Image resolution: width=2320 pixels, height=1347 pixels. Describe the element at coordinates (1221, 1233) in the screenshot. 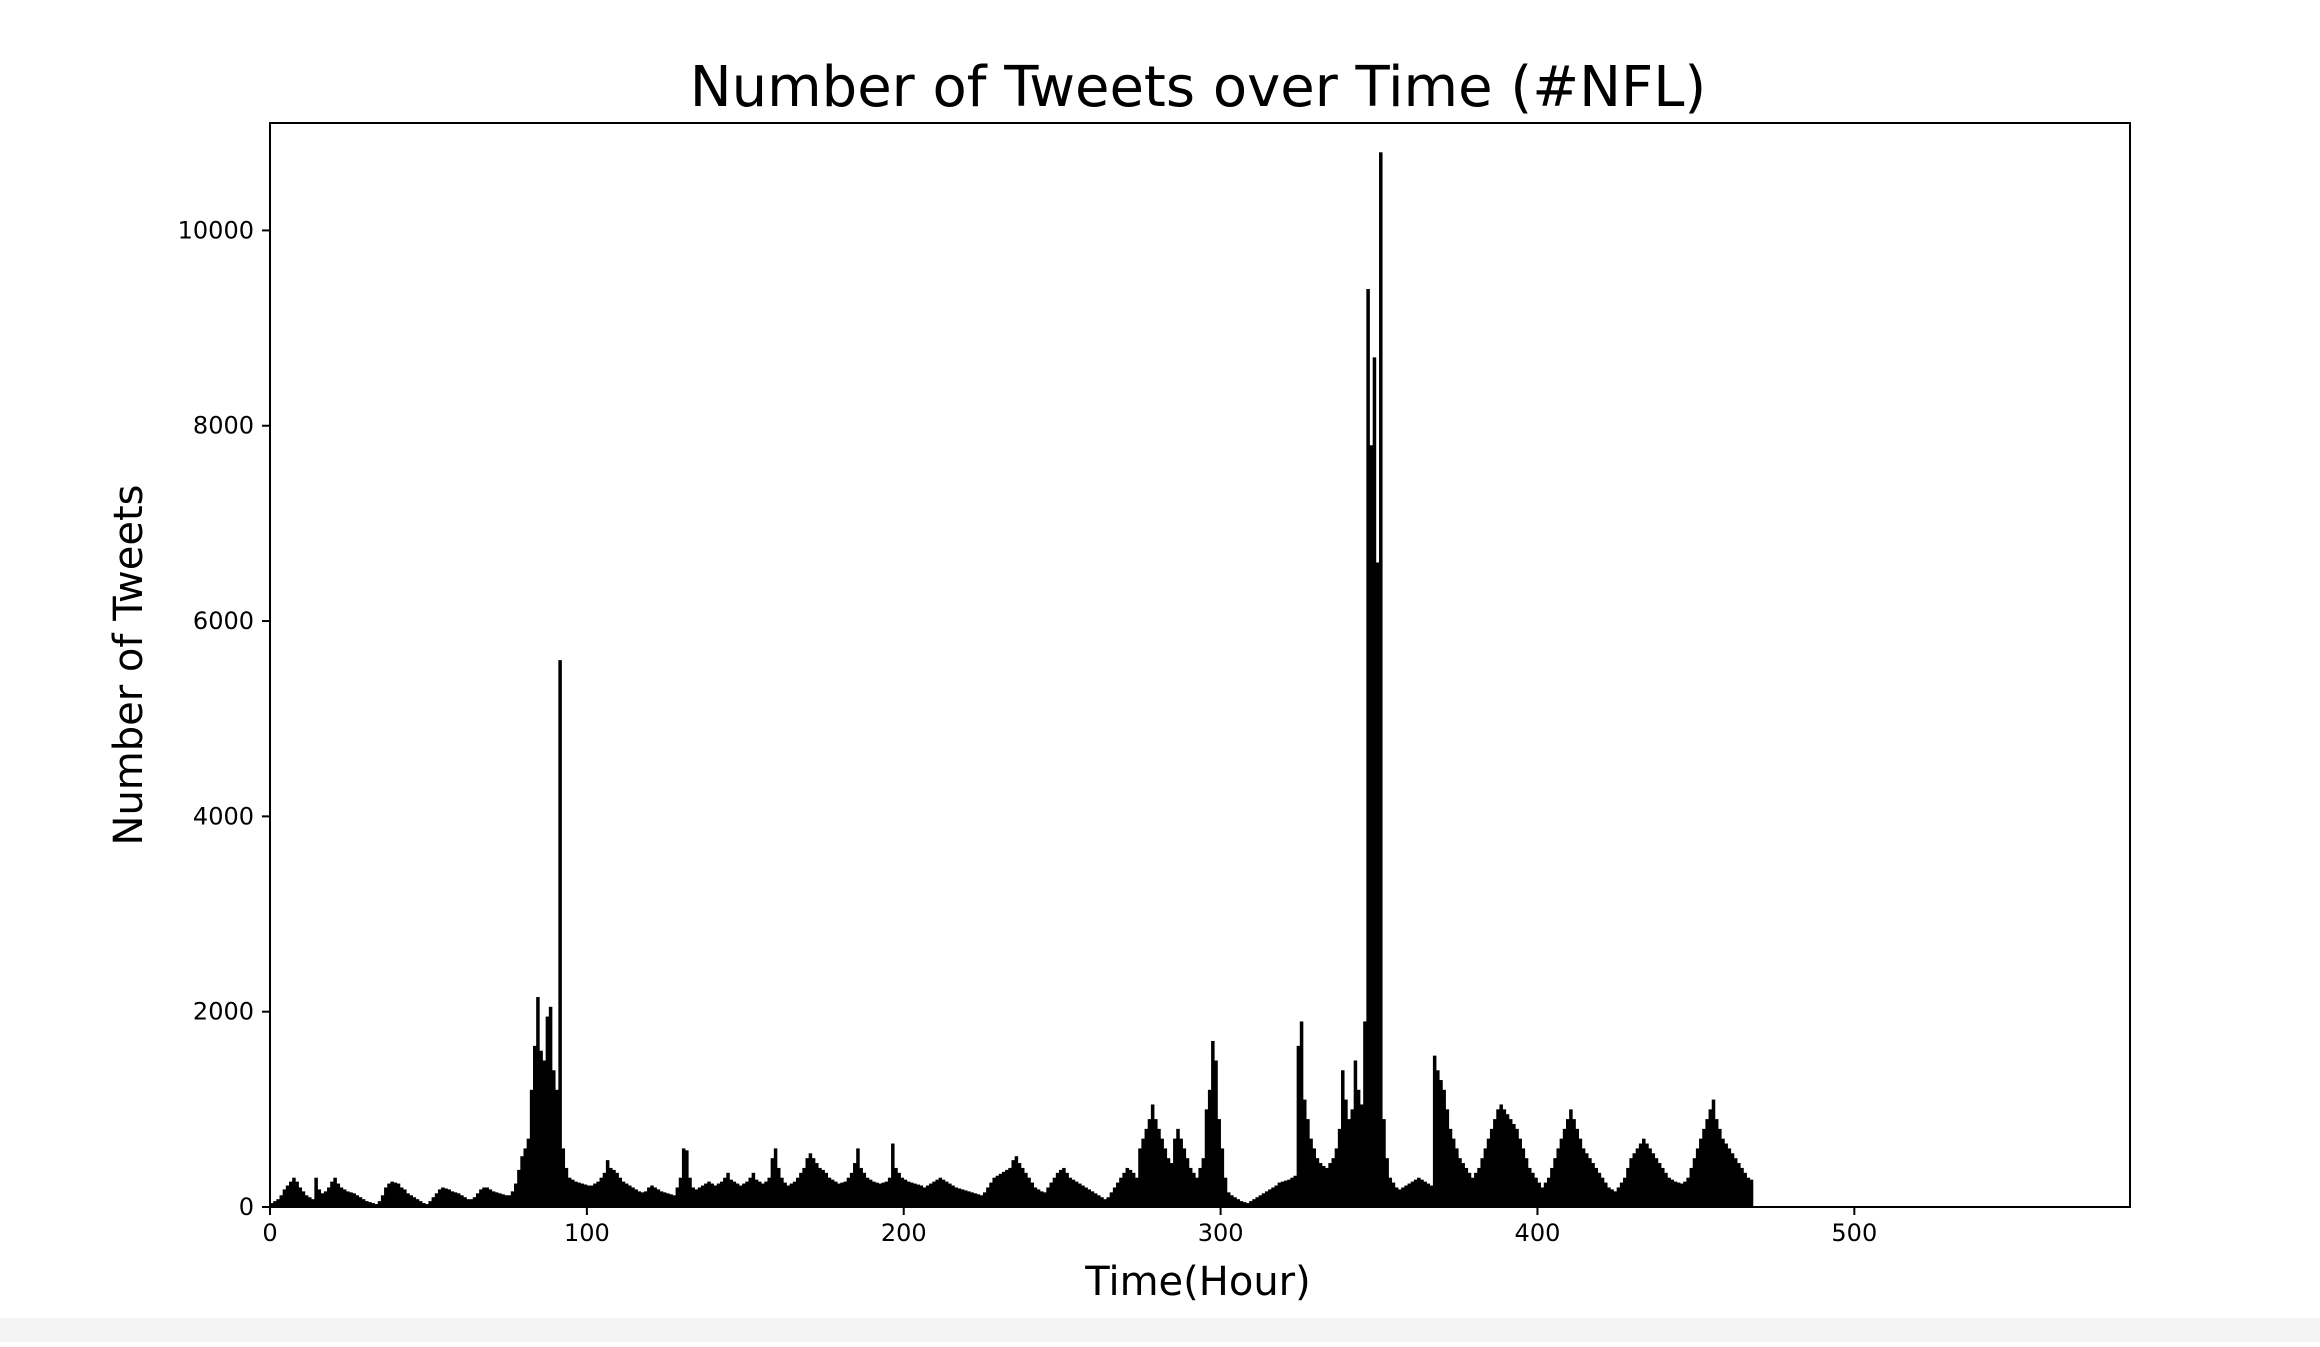

I see `x-tick-label-300: 300` at that location.